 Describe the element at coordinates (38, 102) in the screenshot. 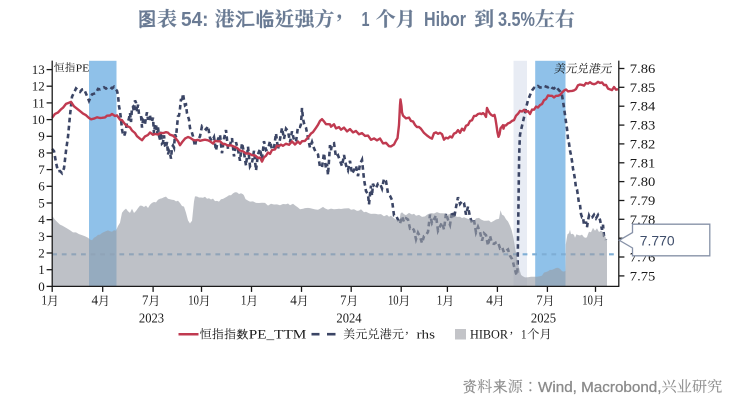

I see `svg-text: 11` at that location.